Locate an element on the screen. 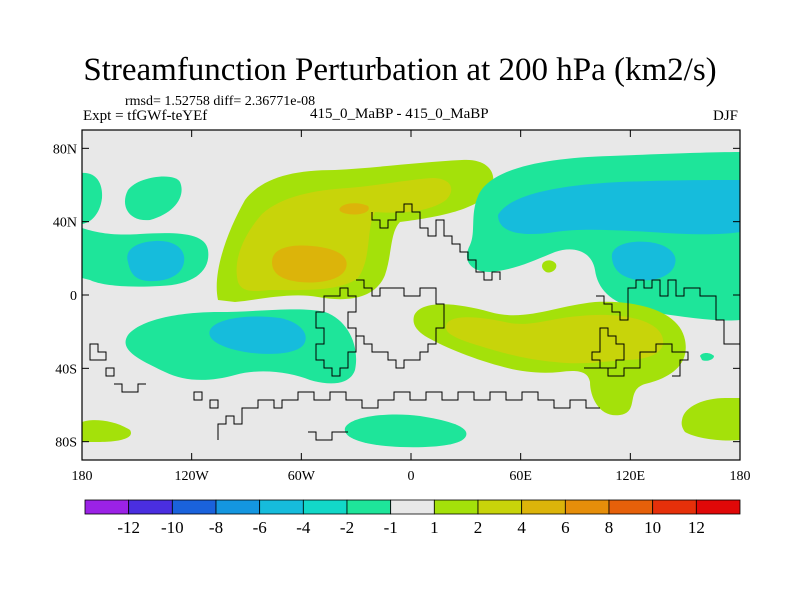 The image size is (800, 600). contour-region-npac-core is located at coordinates (156, 261).